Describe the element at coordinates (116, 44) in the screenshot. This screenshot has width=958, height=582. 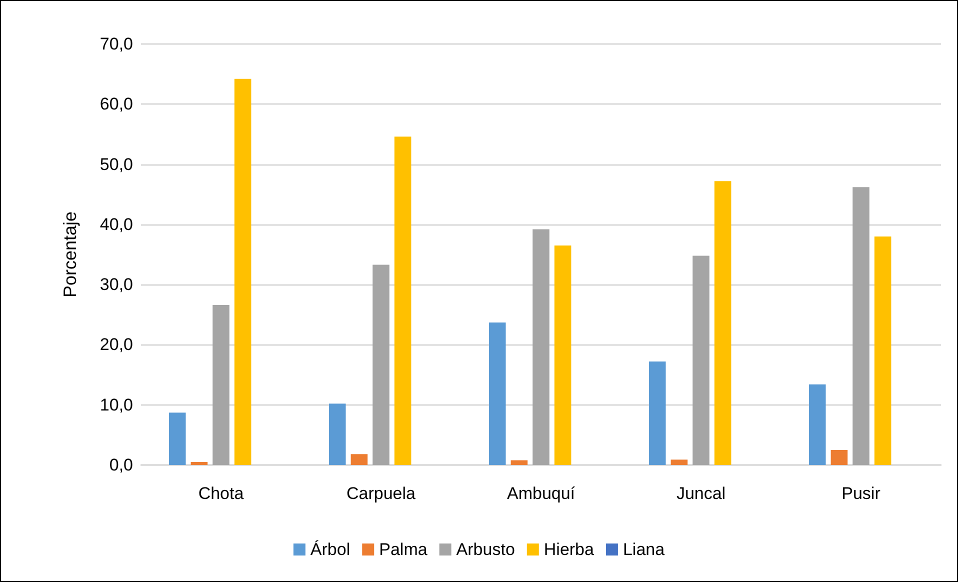
I see `y-tick-label: 70,0` at that location.